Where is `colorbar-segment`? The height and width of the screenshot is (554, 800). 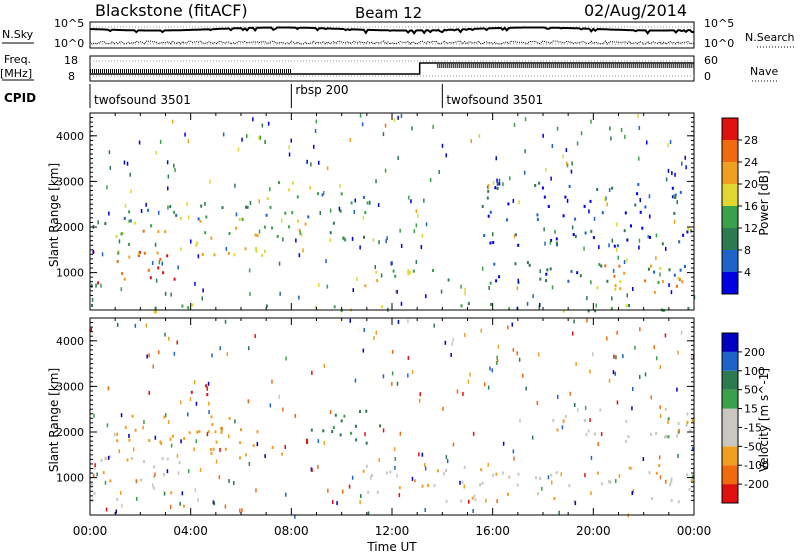 colorbar-segment is located at coordinates (730, 493).